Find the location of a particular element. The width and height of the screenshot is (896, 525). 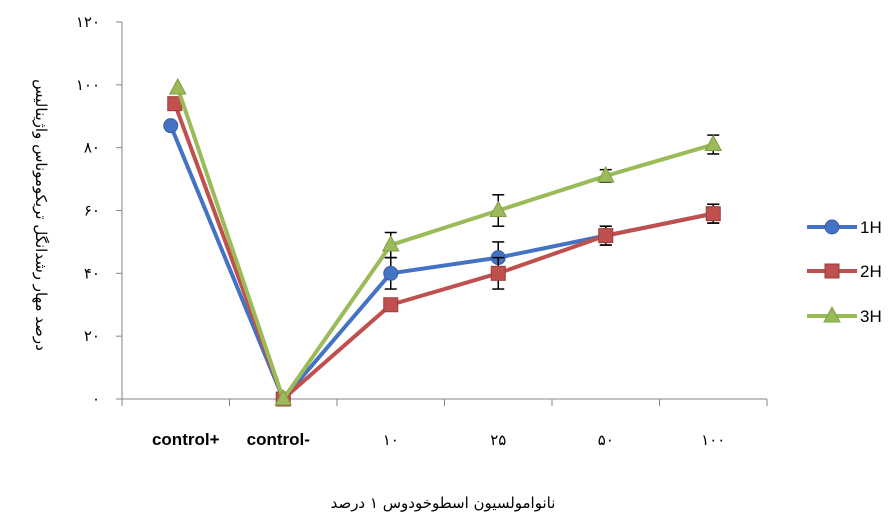

x-tick-label: ۲۵ is located at coordinates (498, 440).